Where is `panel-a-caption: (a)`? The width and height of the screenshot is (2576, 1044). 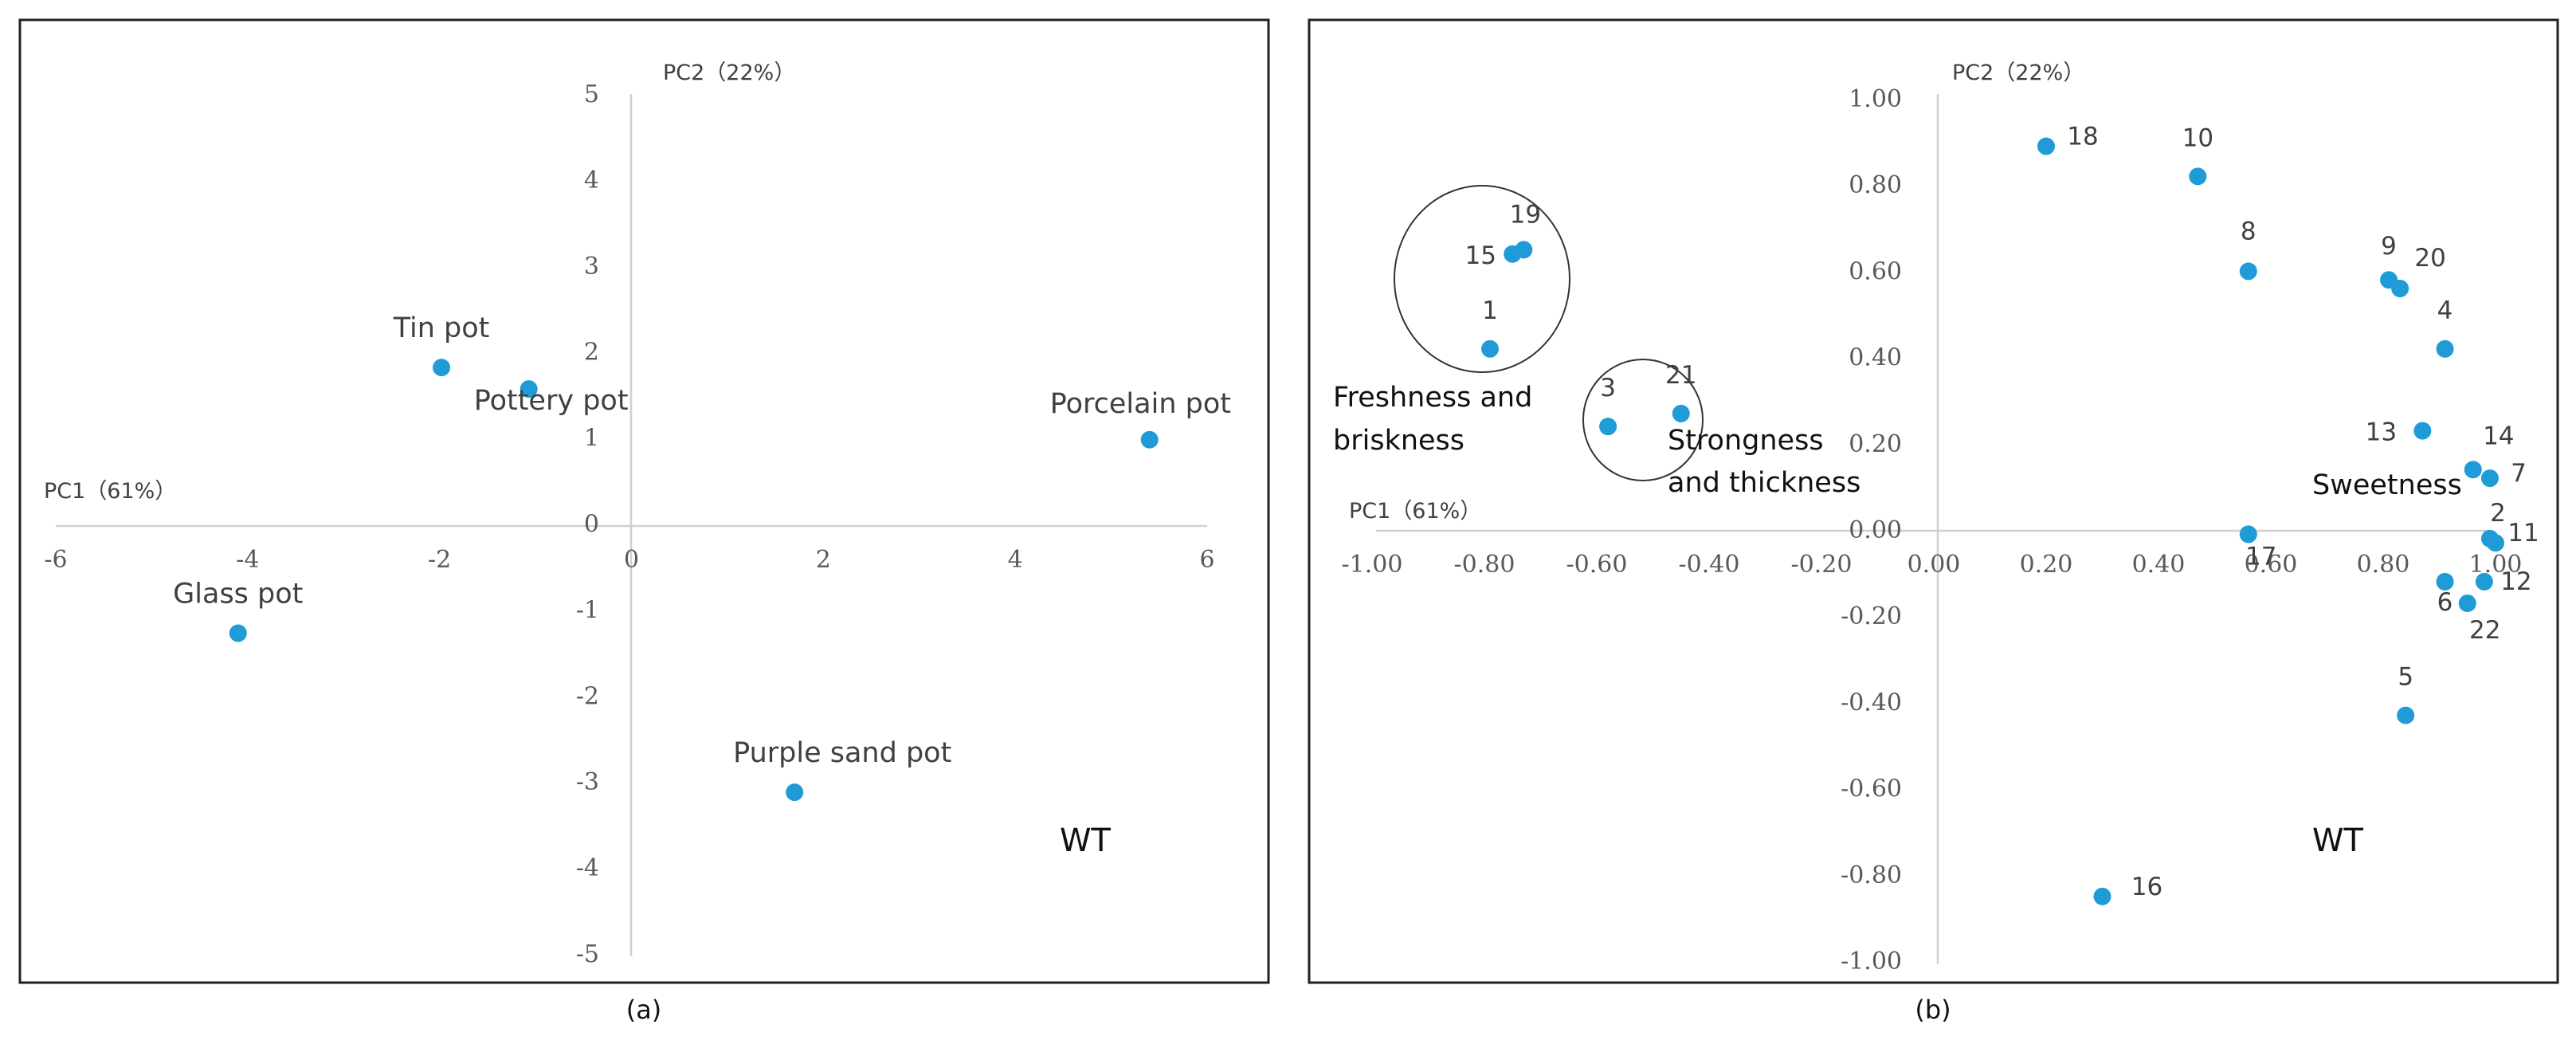
panel-a-caption: (a) is located at coordinates (644, 1010).